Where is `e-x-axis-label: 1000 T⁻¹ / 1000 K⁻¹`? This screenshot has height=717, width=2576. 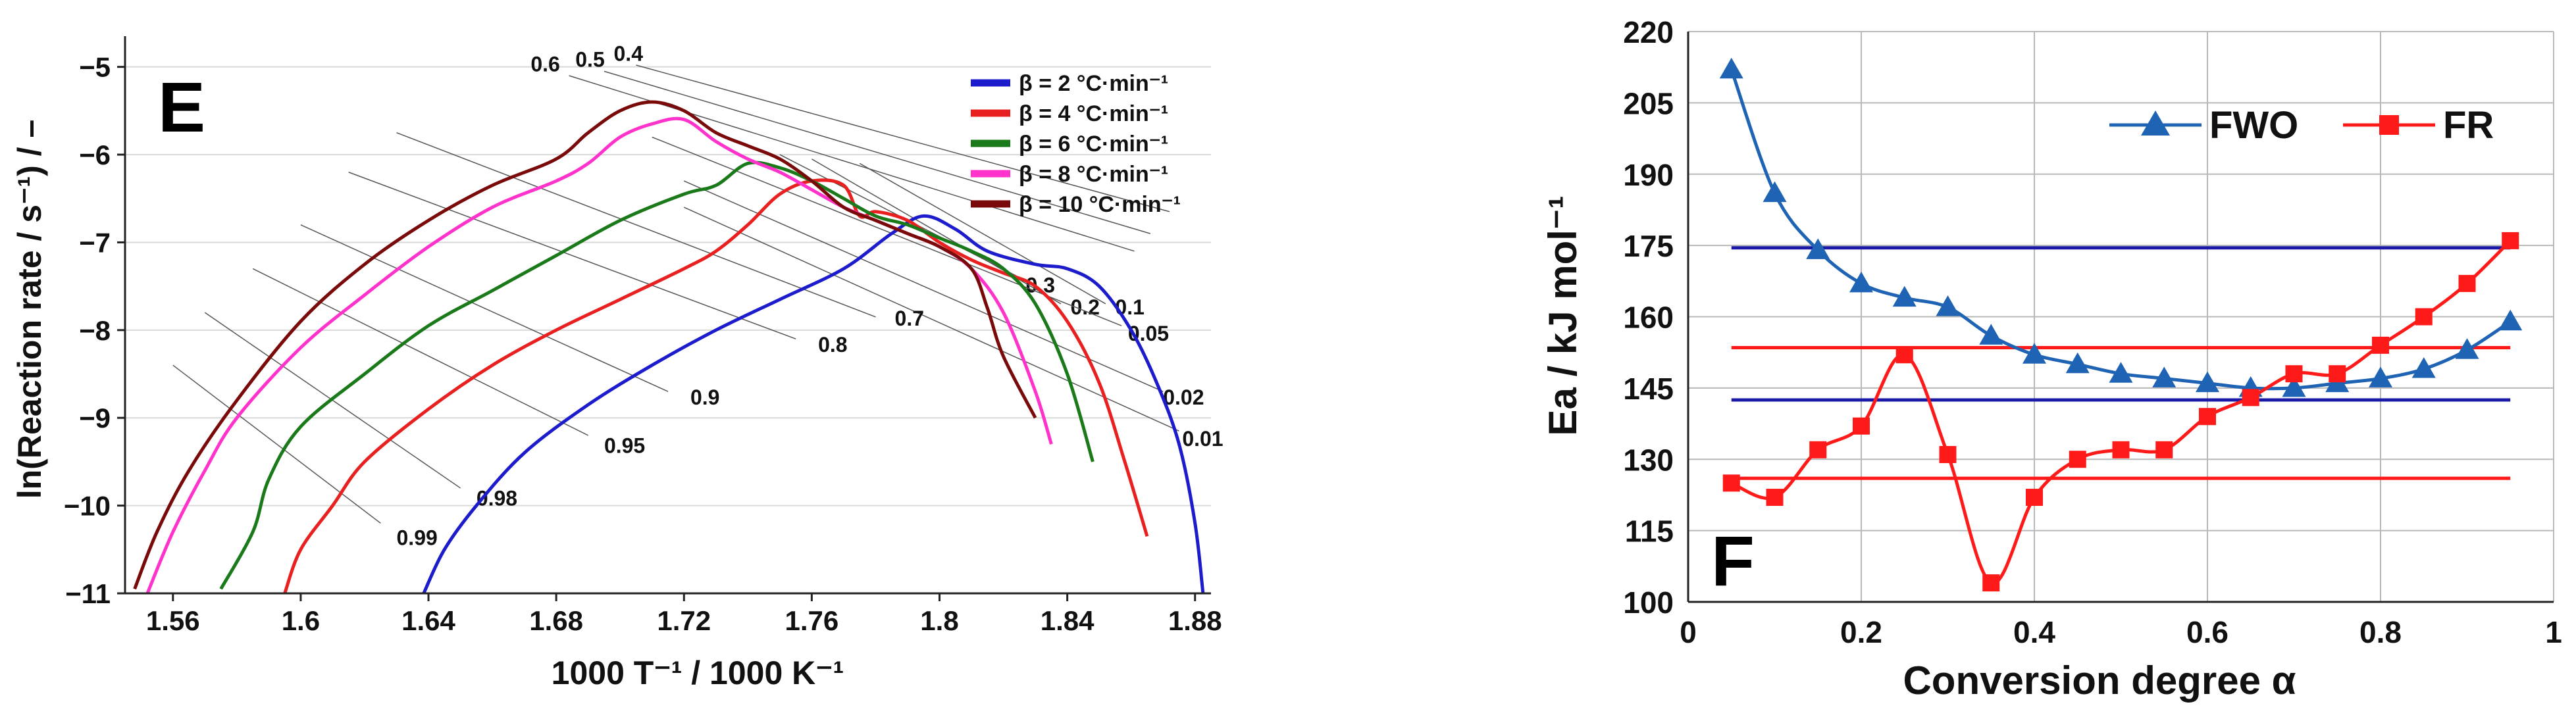 e-x-axis-label: 1000 T⁻¹ / 1000 K⁻¹ is located at coordinates (698, 673).